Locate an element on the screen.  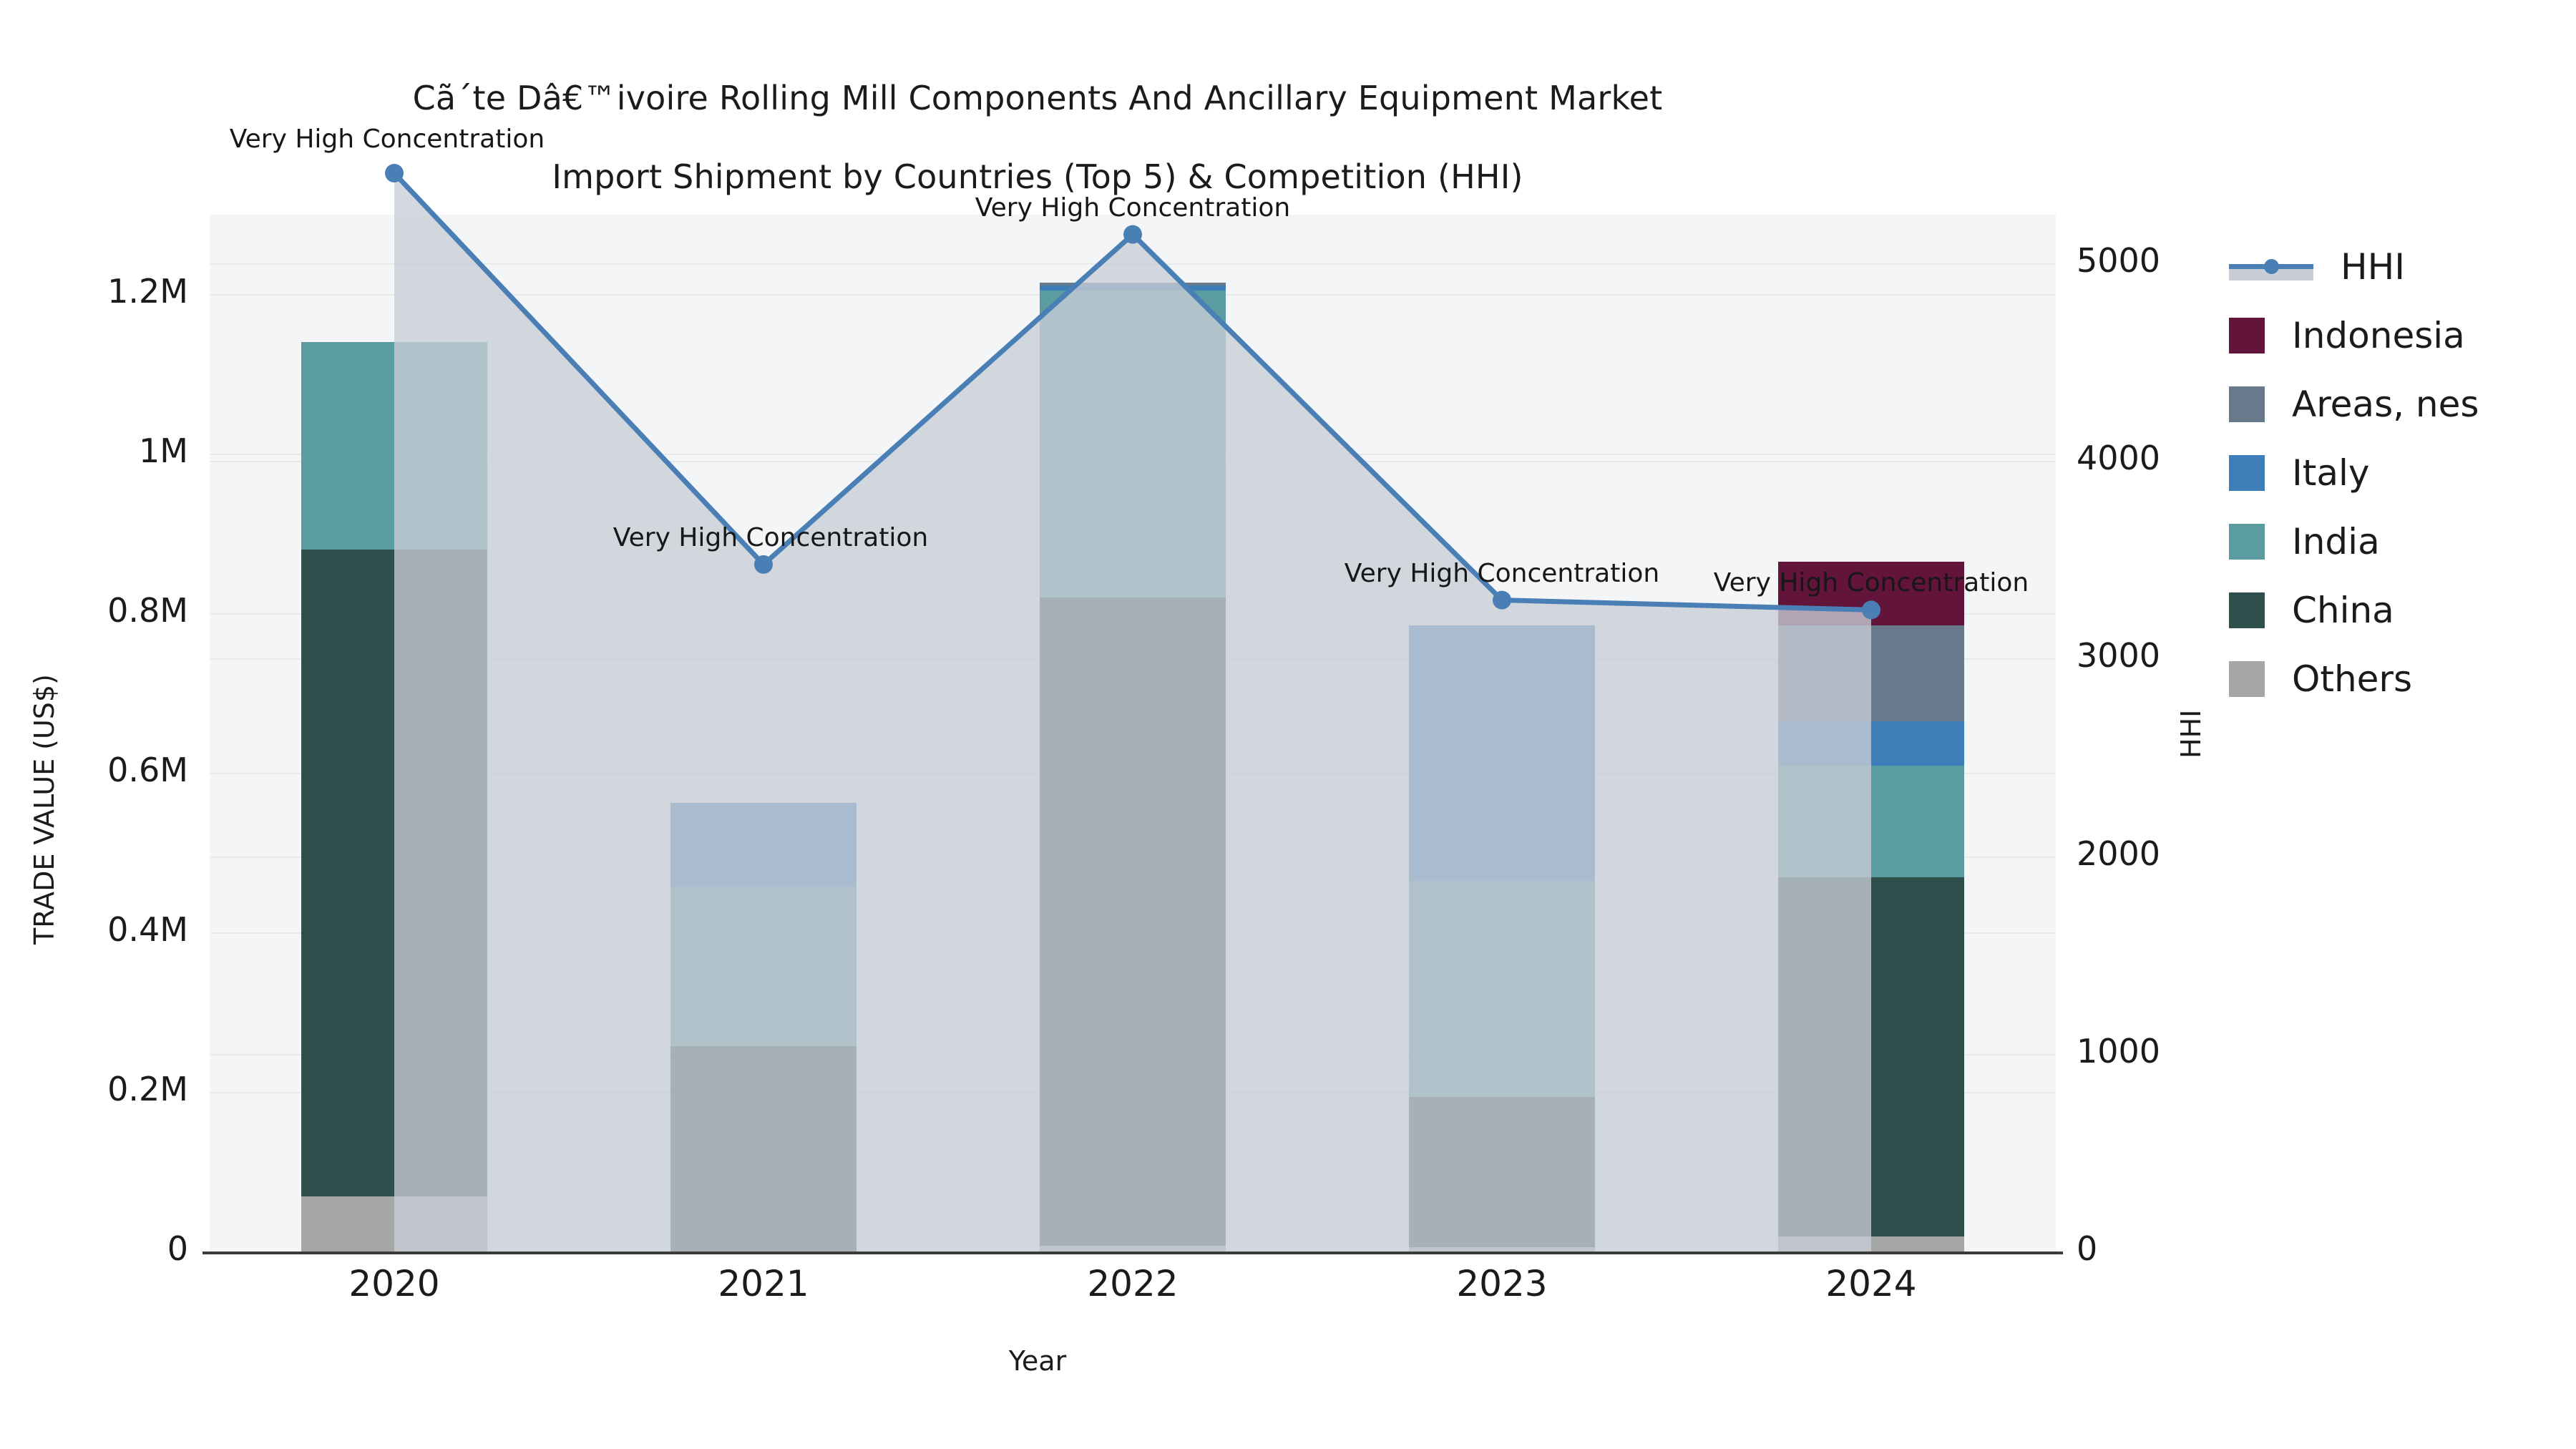
y-axis-left-tick-label: 1.2M is located at coordinates (147, 291).